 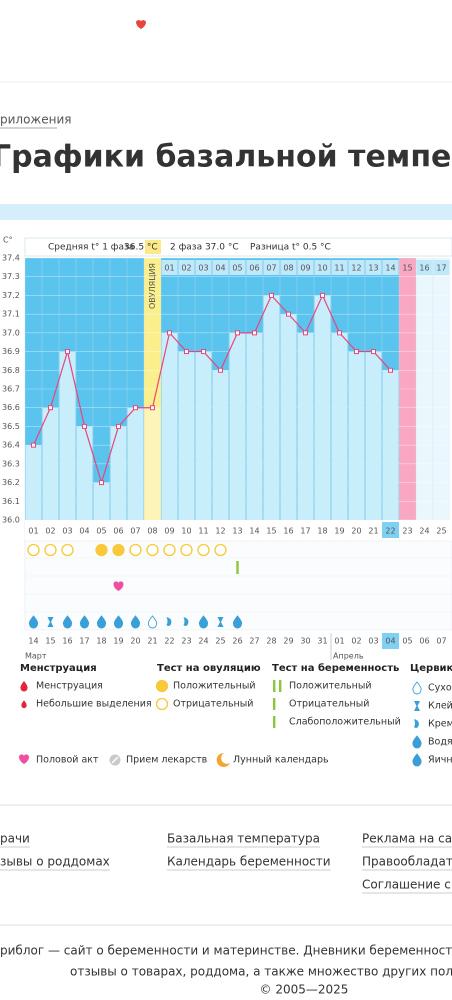 What do you see at coordinates (101, 531) in the screenshot?
I see `cycle-day: 05` at bounding box center [101, 531].